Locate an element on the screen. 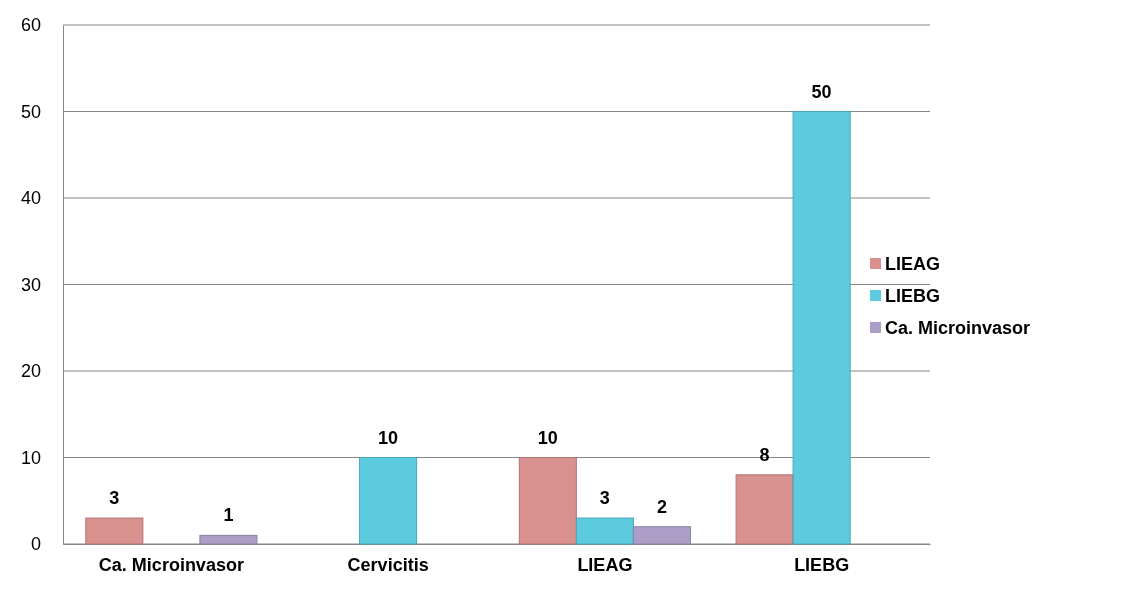  x-tick-label: LIEBG is located at coordinates (822, 564).